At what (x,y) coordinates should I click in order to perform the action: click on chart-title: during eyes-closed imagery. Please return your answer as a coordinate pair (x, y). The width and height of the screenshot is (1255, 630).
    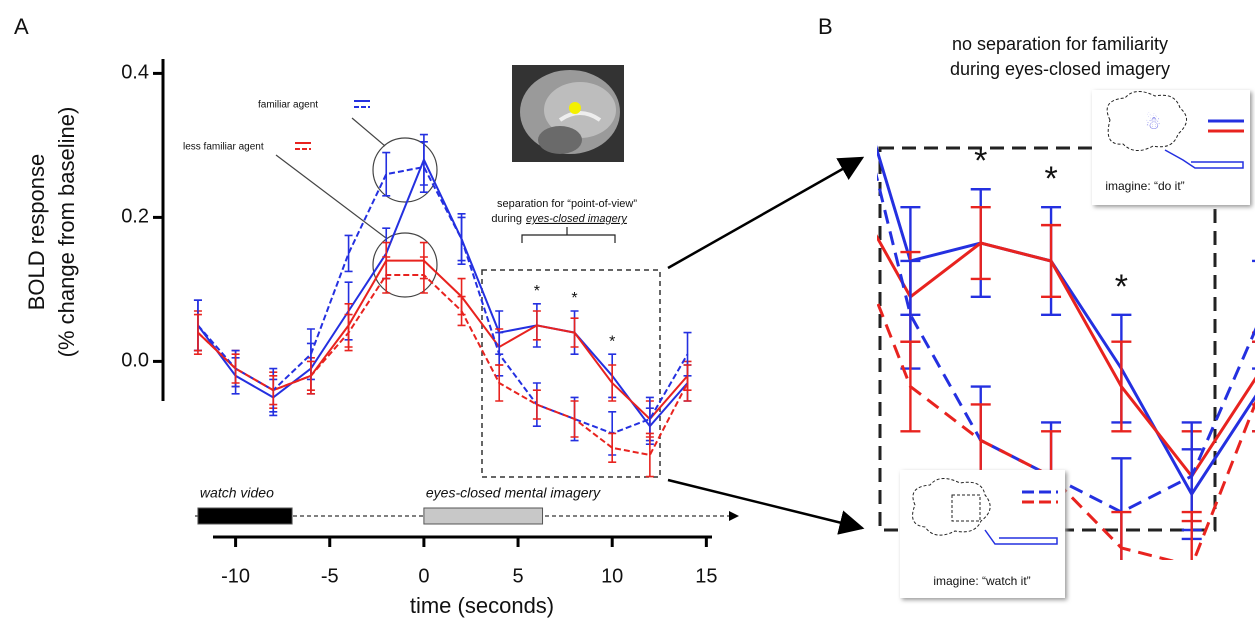
    Looking at the image, I should click on (1060, 69).